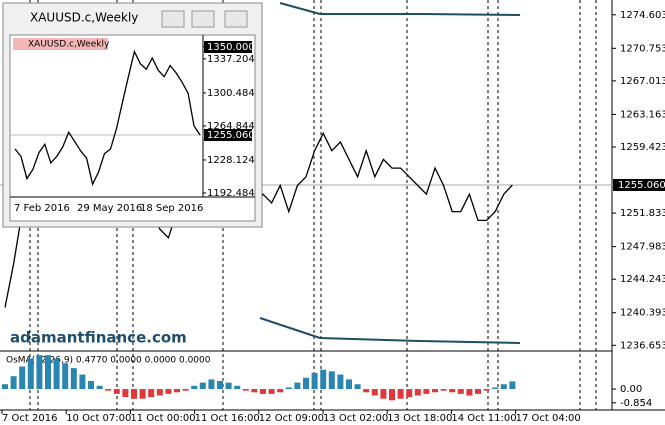 Image resolution: width=665 pixels, height=425 pixels. What do you see at coordinates (231, 93) in the screenshot?
I see `inset-y-tick-label: 1300.484` at bounding box center [231, 93].